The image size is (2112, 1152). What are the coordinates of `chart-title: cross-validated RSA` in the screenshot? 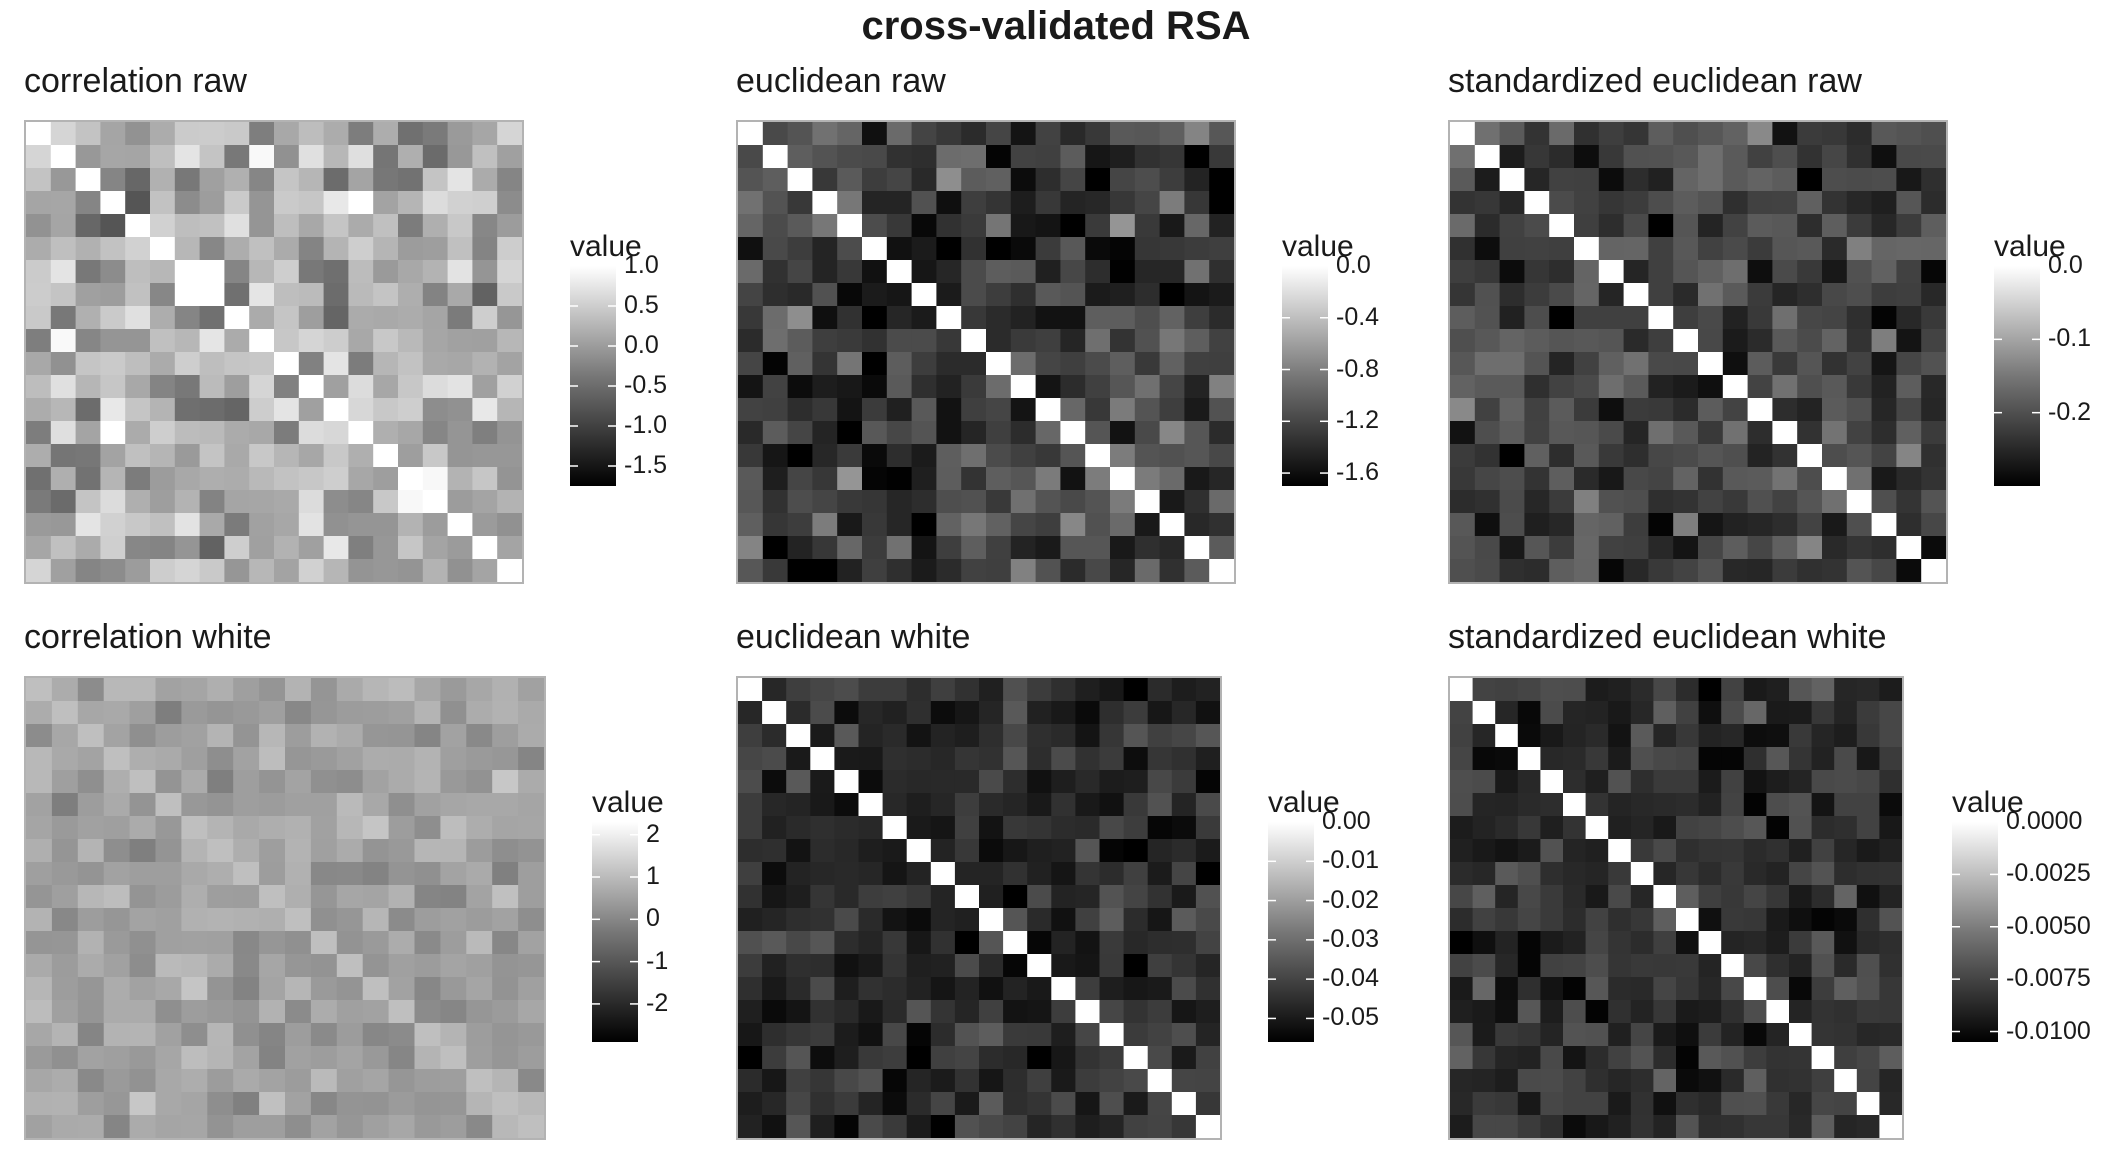 It's located at (1056, 26).